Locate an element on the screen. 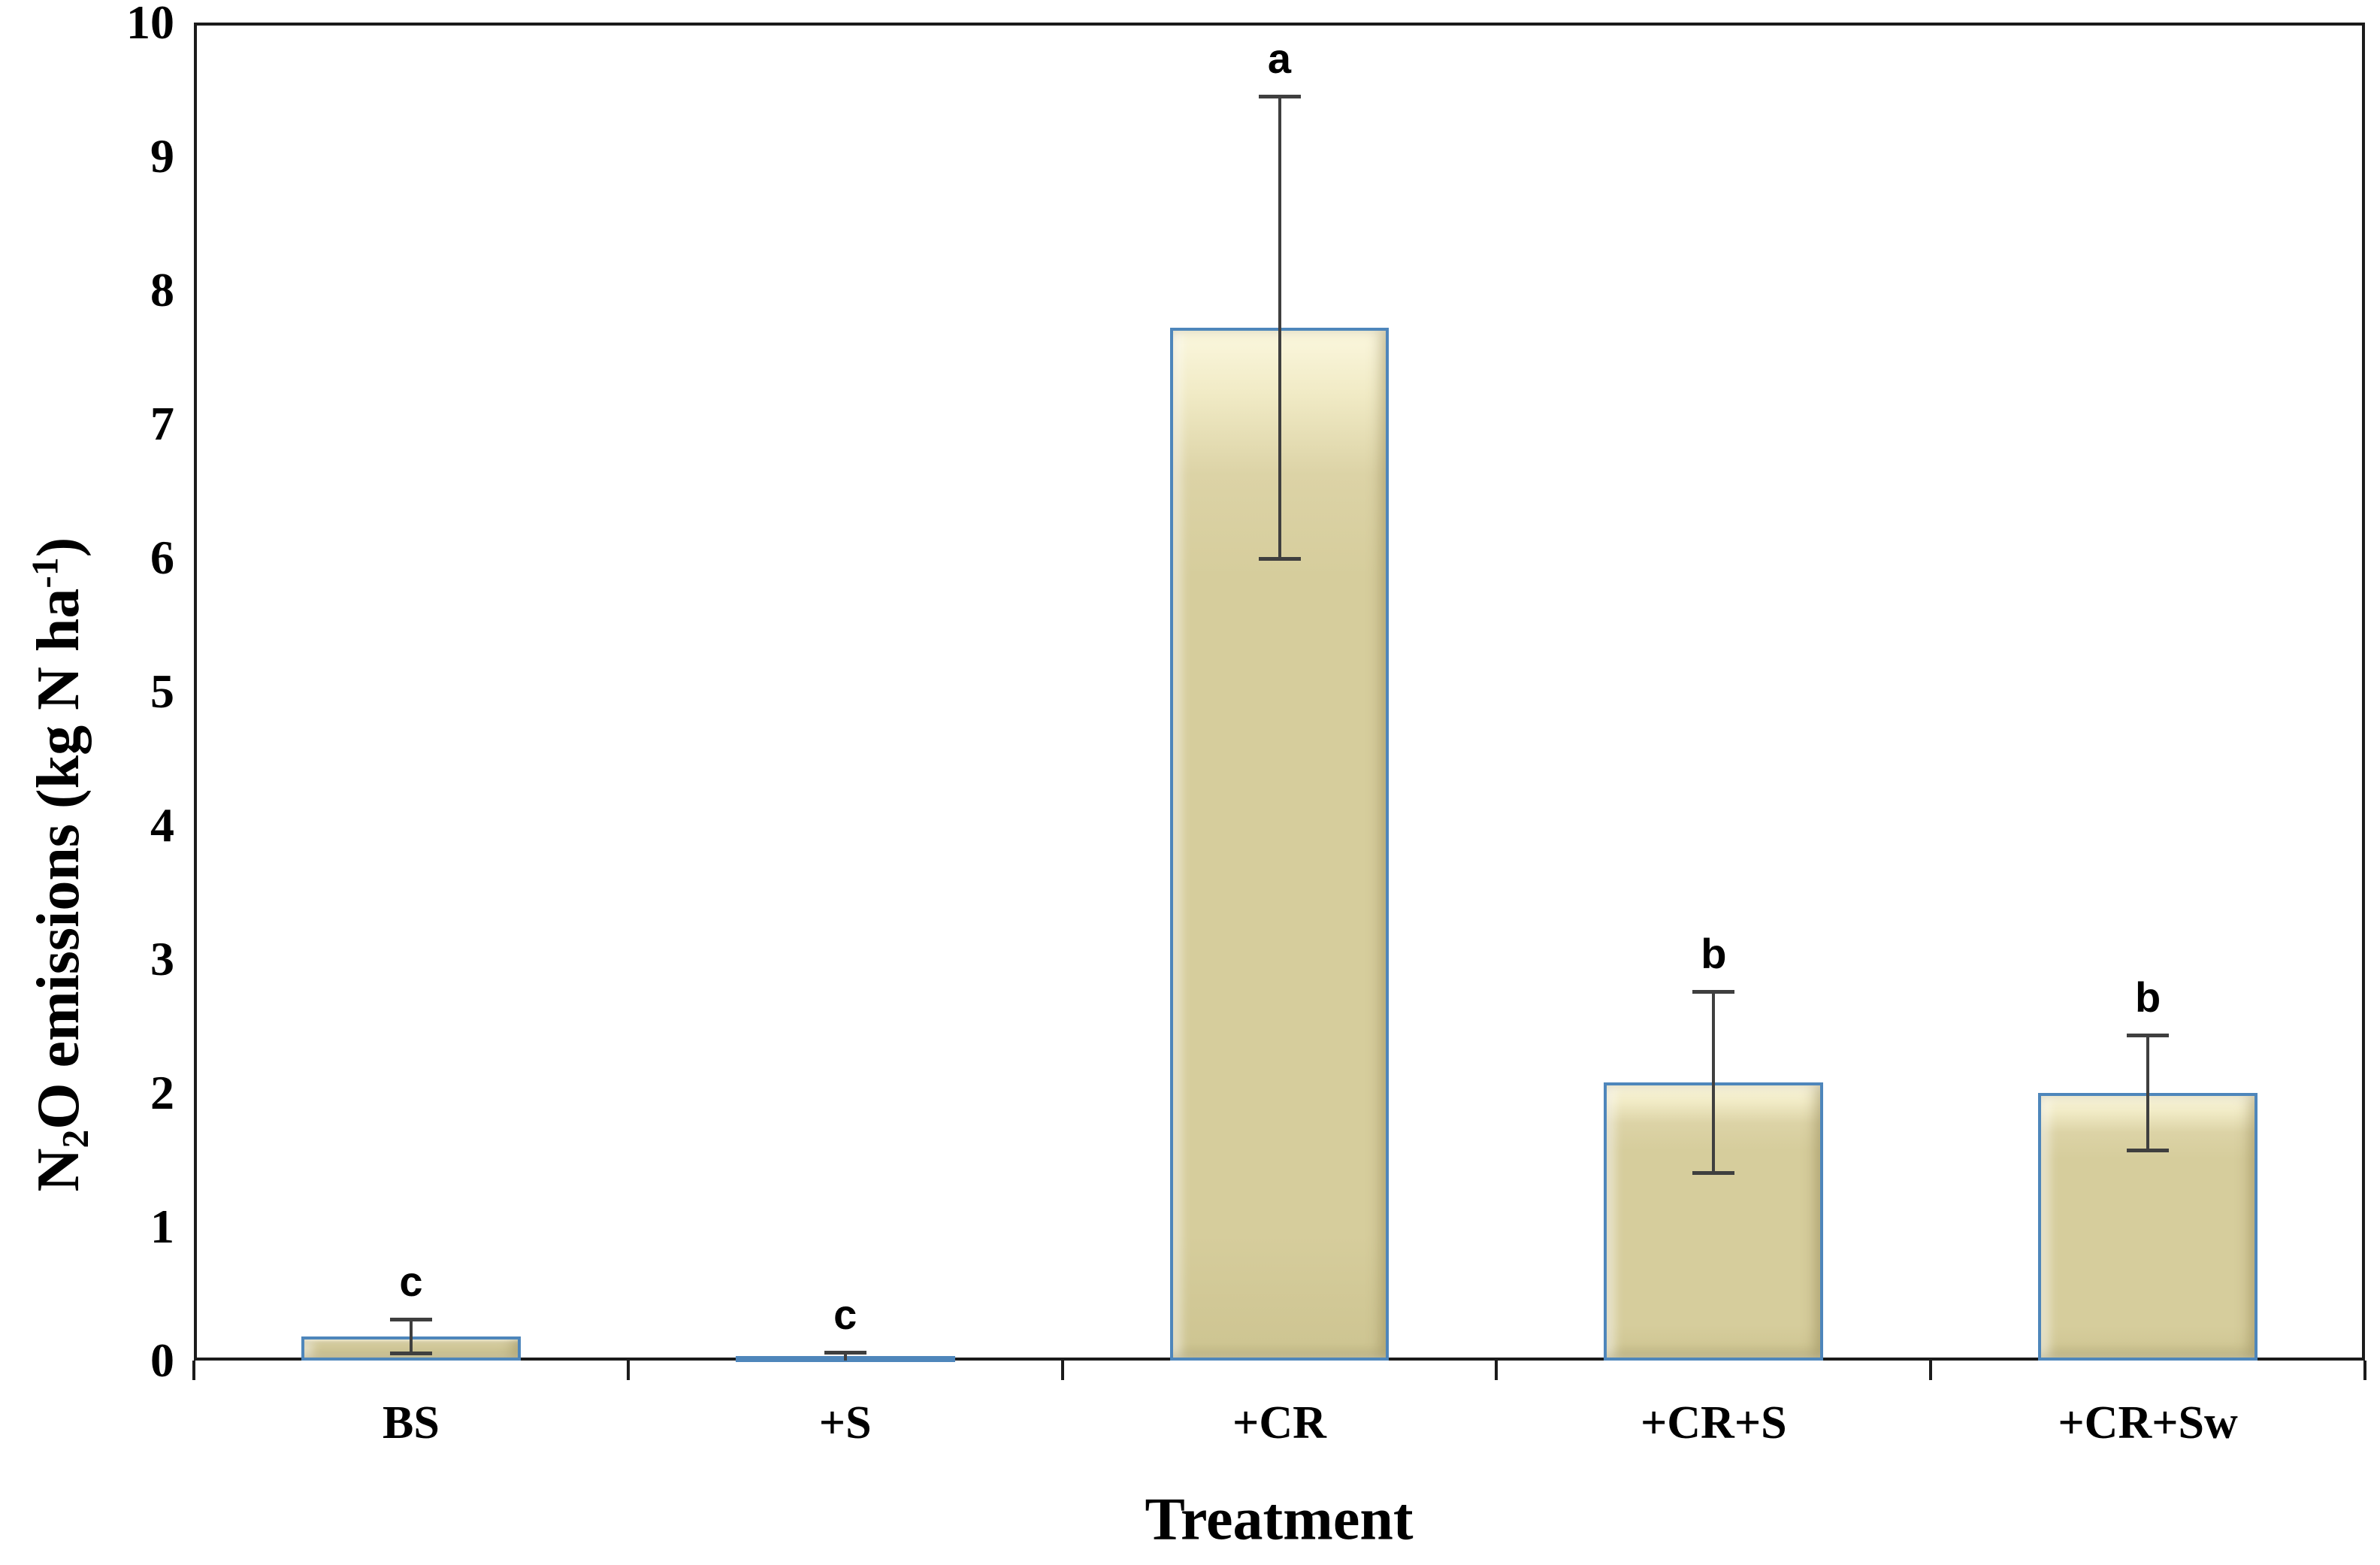 The width and height of the screenshot is (2380, 1565). error-bar-top-cap-+CR is located at coordinates (1279, 96).